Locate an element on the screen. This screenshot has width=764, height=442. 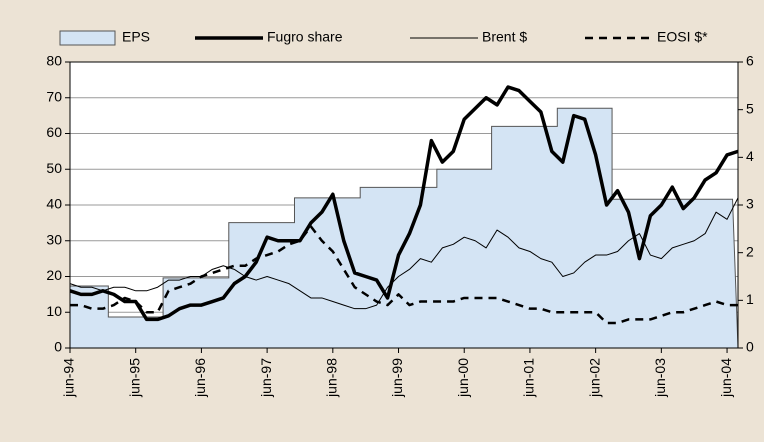
y-tick-label: 20 is located at coordinates (54, 275).